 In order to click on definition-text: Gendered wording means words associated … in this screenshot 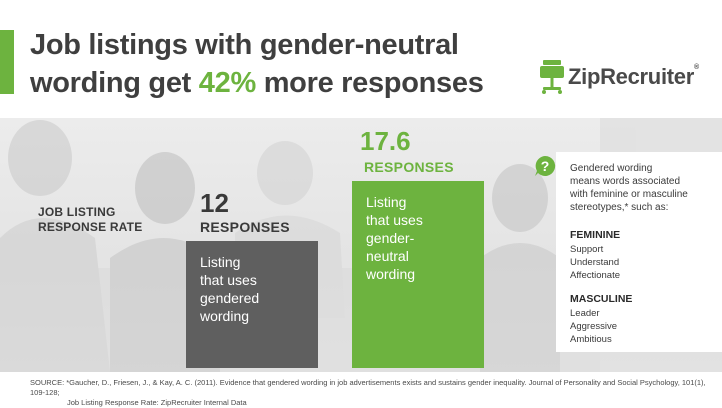, I will do `click(629, 188)`.